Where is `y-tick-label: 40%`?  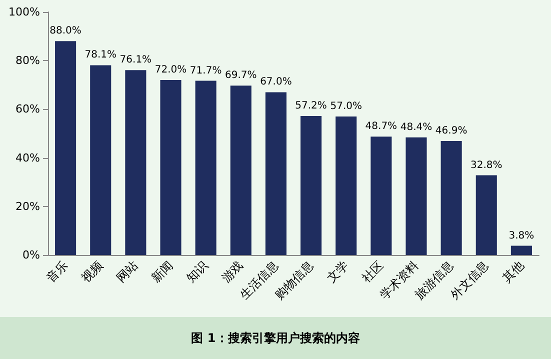 y-tick-label: 40% is located at coordinates (28, 157).